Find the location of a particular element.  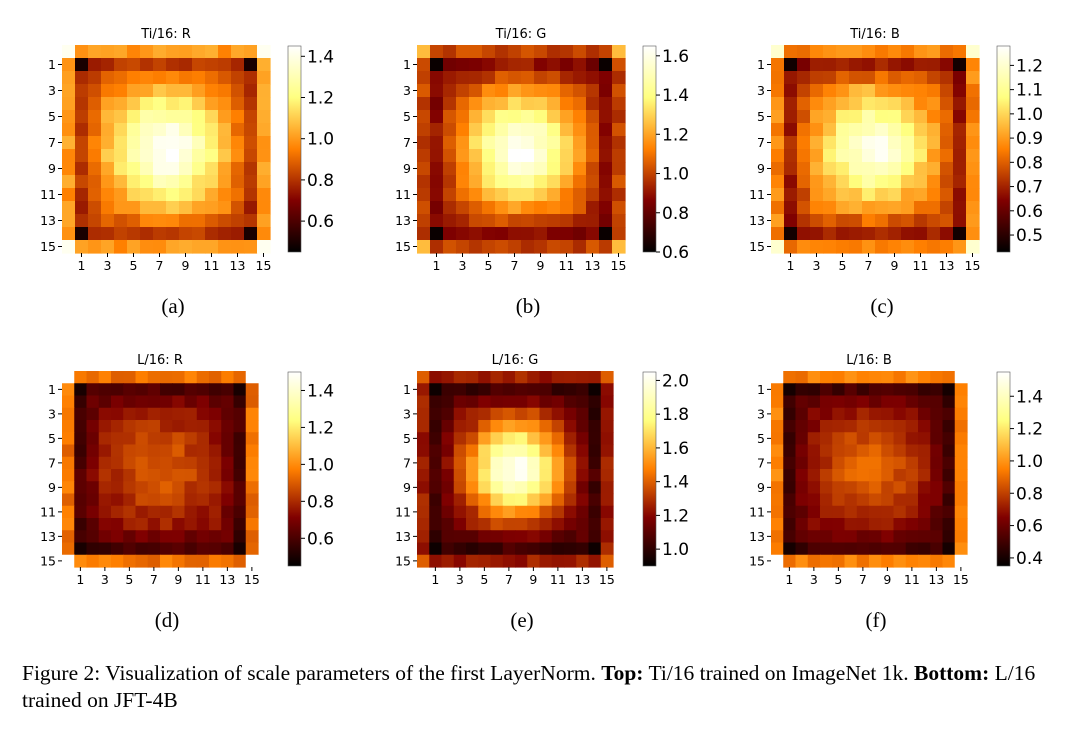

panel-label: (a) is located at coordinates (172, 306).